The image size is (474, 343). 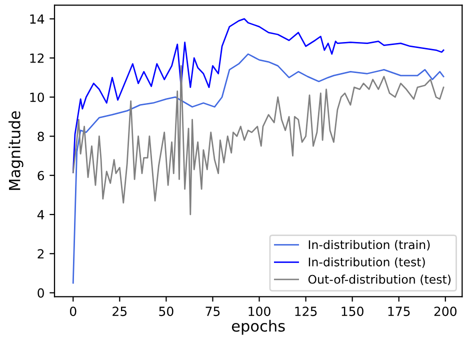 What do you see at coordinates (259, 311) in the screenshot?
I see `x-tick-label: 100` at bounding box center [259, 311].